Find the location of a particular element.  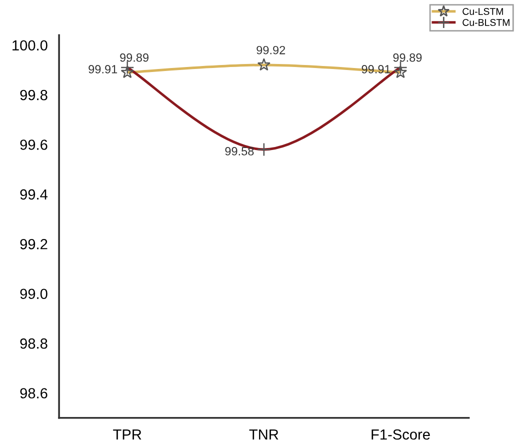

x-tick-label: TNR is located at coordinates (263, 435).